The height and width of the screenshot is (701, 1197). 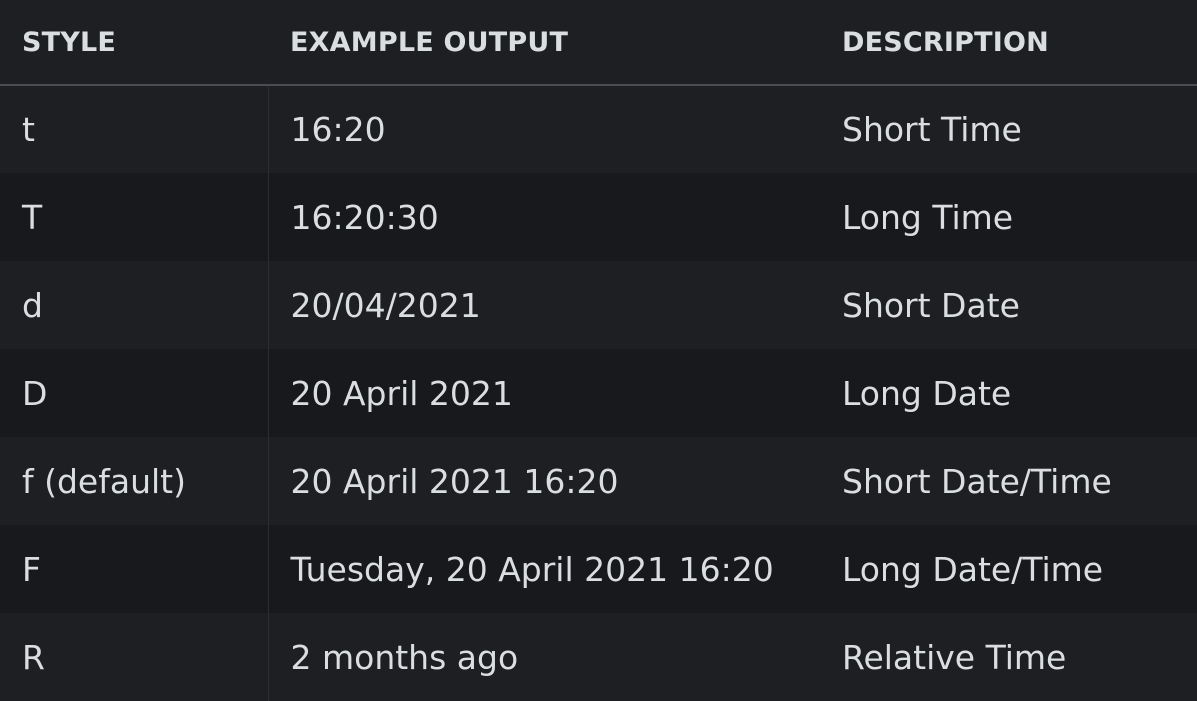 What do you see at coordinates (385, 305) in the screenshot?
I see `example-output-cell: 20/04/2021` at bounding box center [385, 305].